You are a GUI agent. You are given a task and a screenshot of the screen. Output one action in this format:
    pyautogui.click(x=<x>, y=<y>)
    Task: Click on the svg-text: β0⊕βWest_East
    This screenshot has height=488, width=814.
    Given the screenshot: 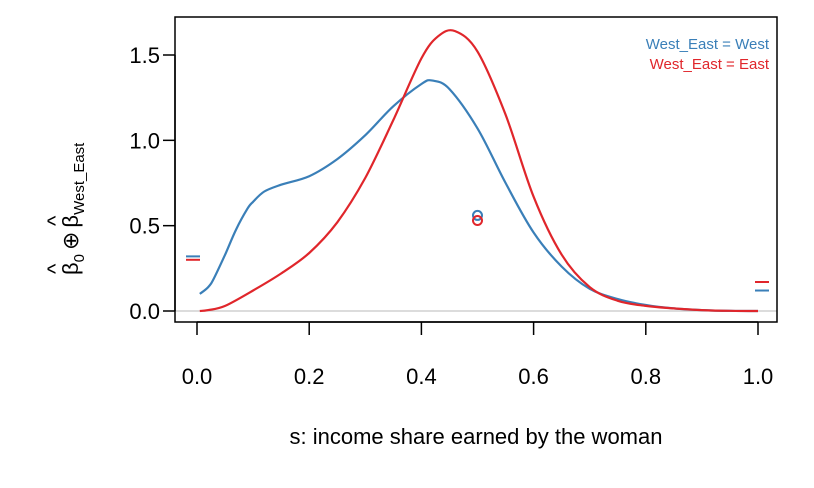 What is the action you would take?
    pyautogui.click(x=73, y=208)
    